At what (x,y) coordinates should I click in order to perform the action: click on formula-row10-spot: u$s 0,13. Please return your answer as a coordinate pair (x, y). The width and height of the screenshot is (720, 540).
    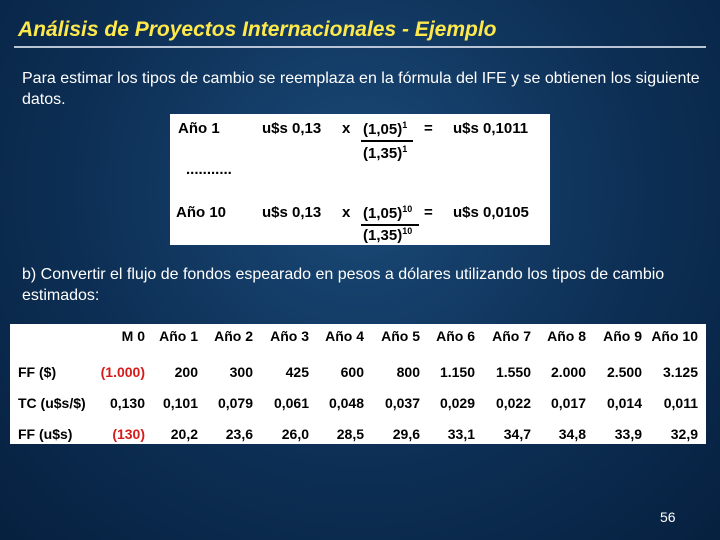
    Looking at the image, I should click on (292, 212).